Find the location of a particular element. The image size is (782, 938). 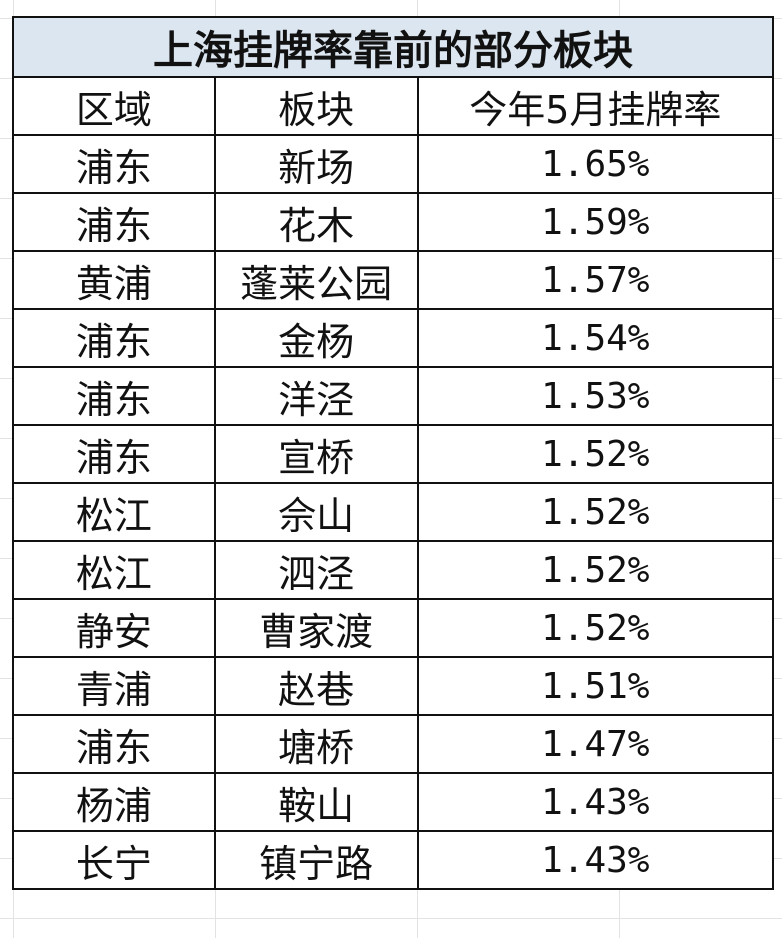

district-cell: 青浦 is located at coordinates (114, 686).